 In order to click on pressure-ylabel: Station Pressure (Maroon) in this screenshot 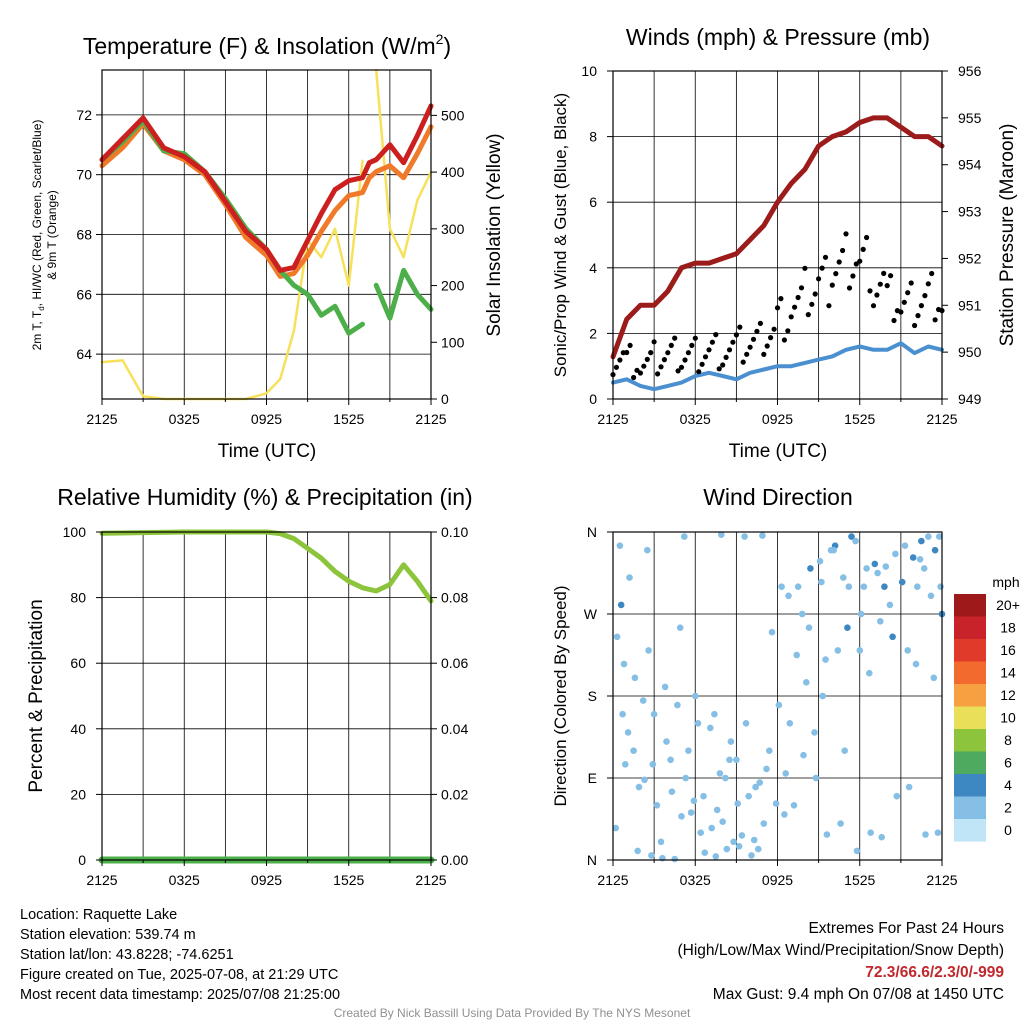, I will do `click(1007, 235)`.